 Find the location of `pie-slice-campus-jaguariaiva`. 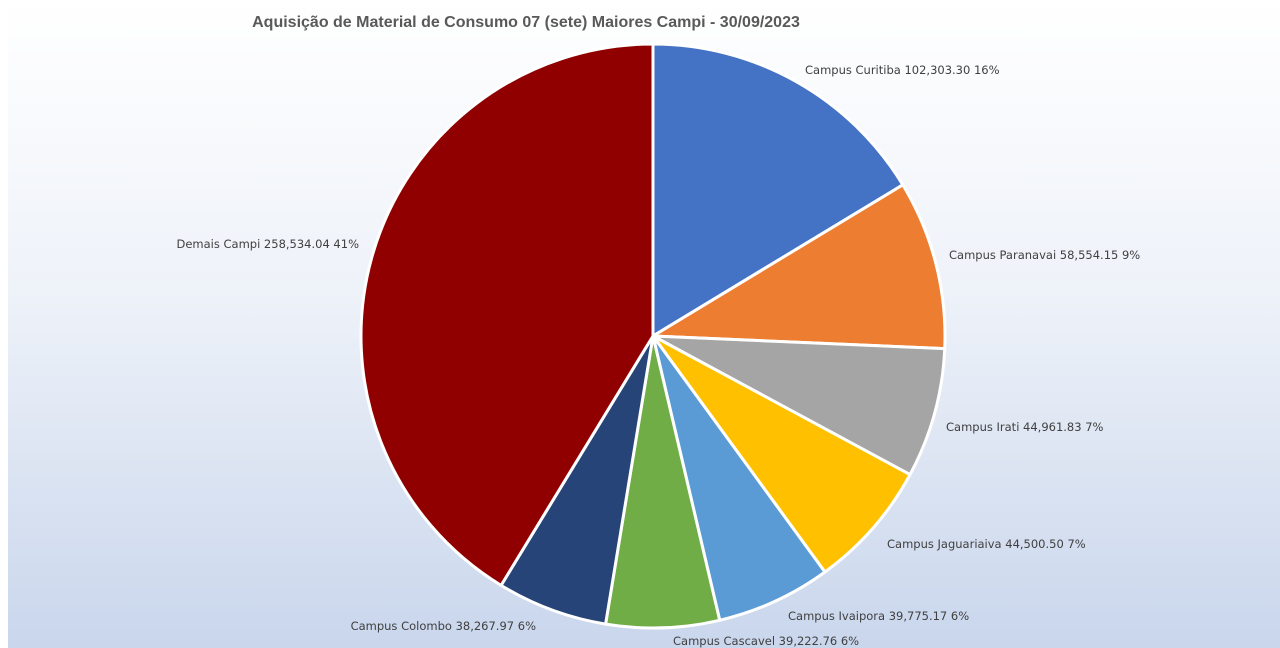

pie-slice-campus-jaguariaiva is located at coordinates (781, 454).